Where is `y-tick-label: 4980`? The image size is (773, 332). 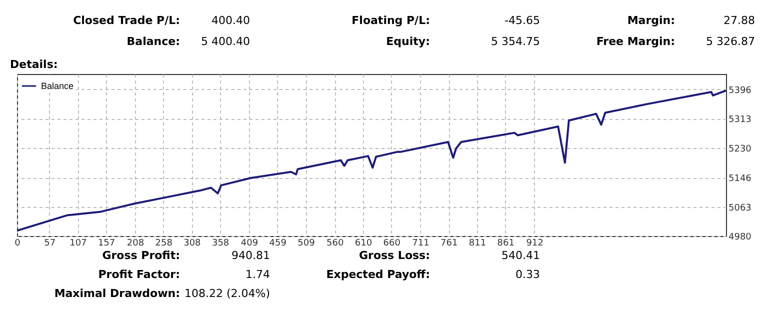
y-tick-label: 4980 is located at coordinates (740, 237).